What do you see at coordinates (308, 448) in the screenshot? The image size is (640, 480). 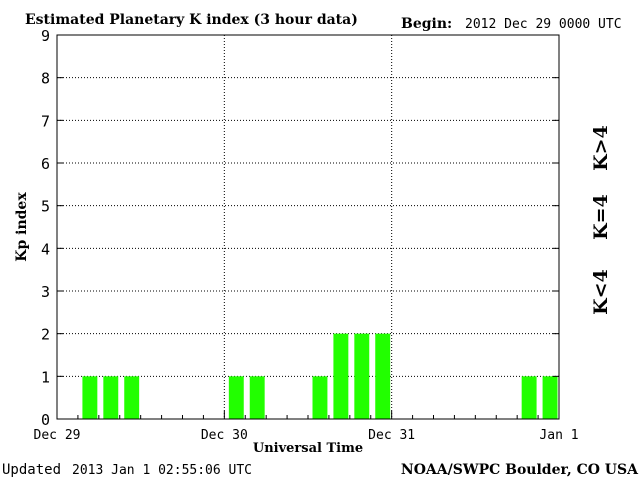 I see `x-axis-title: Universal Time` at bounding box center [308, 448].